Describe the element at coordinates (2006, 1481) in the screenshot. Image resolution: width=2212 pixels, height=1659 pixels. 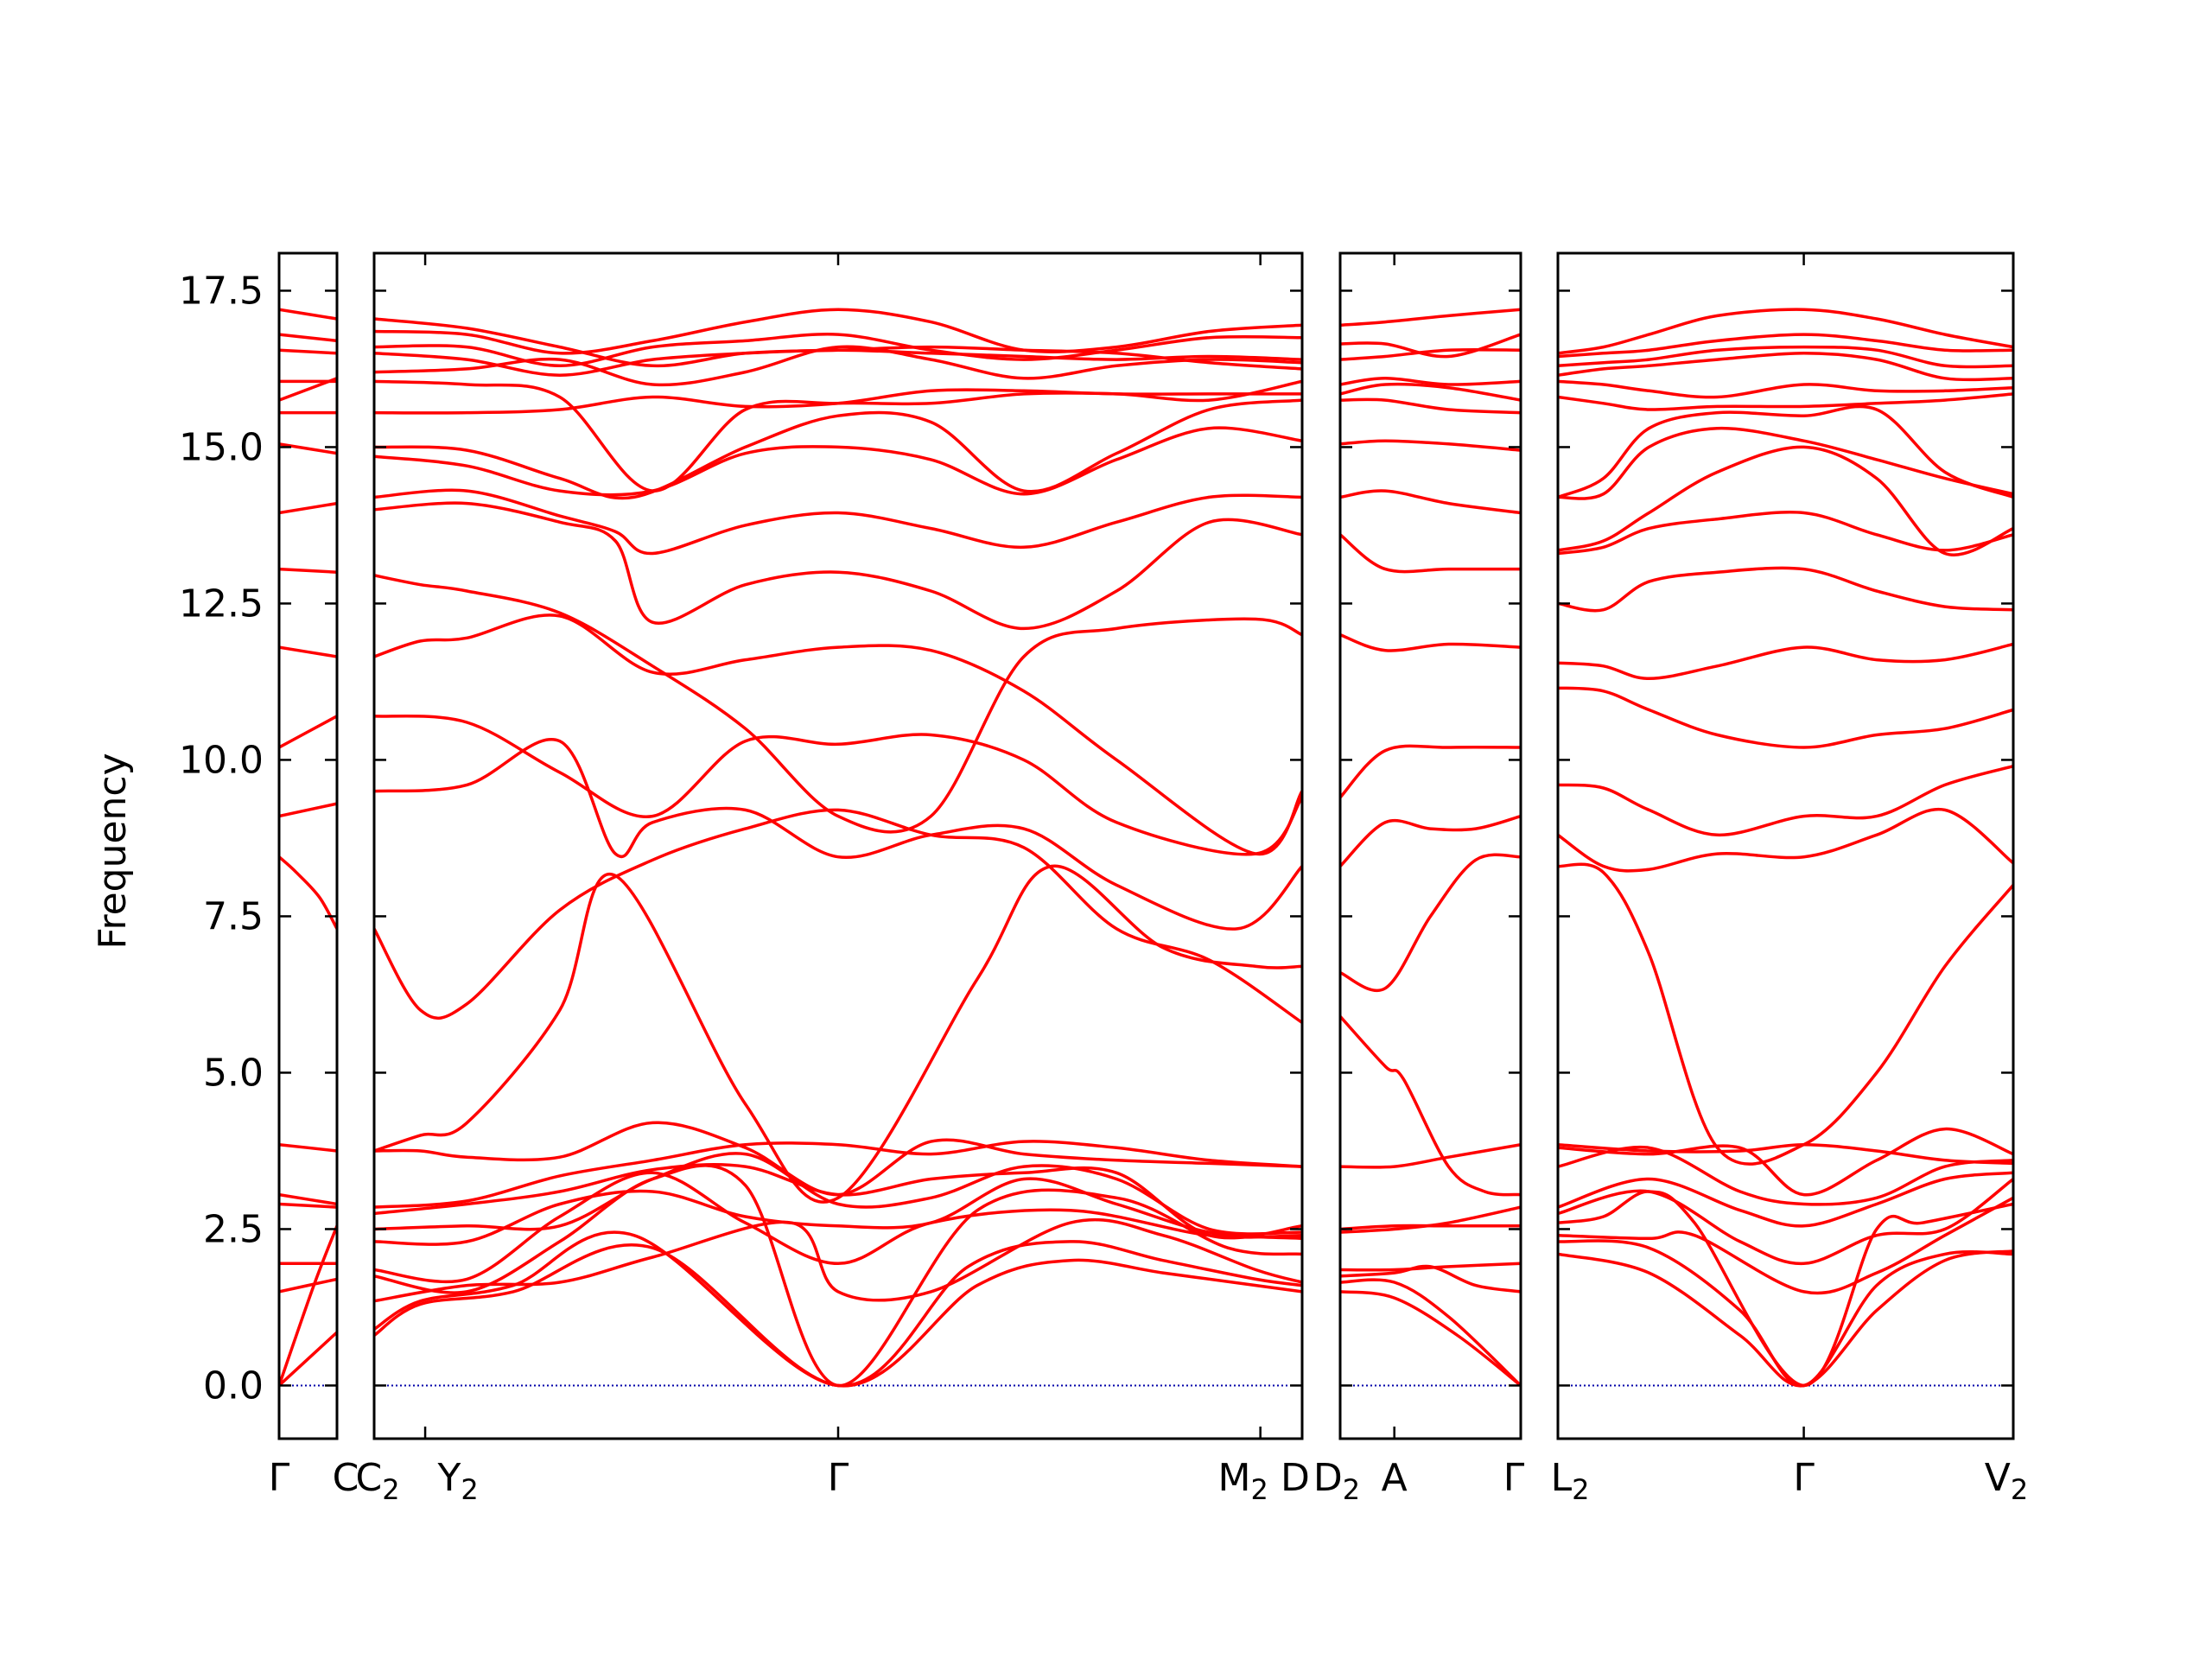
I see `x-tick-label: V2` at that location.